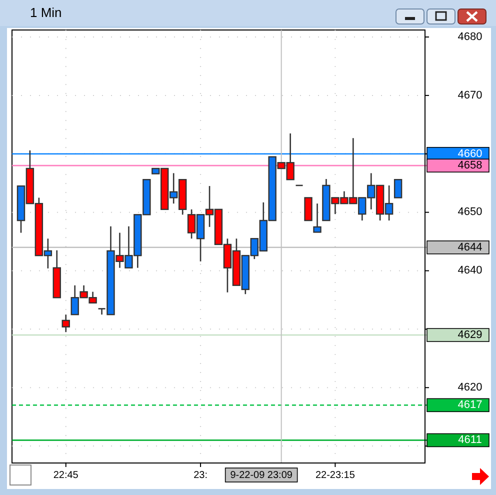 The image size is (496, 495). What do you see at coordinates (470, 154) in the screenshot?
I see `ref-line-label: 4660` at bounding box center [470, 154].